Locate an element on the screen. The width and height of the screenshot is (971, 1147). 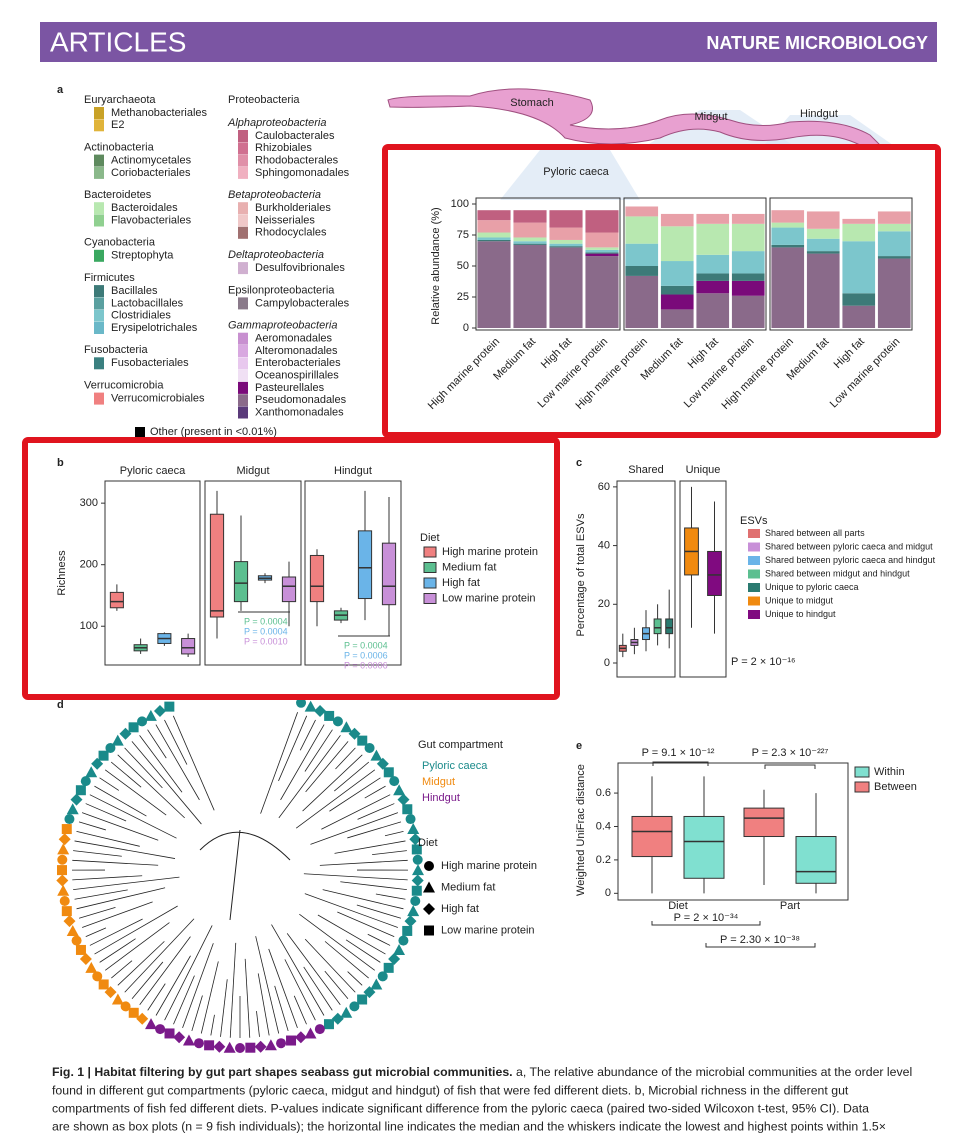
x-tick-label: High fat is located at coordinates (703, 353).